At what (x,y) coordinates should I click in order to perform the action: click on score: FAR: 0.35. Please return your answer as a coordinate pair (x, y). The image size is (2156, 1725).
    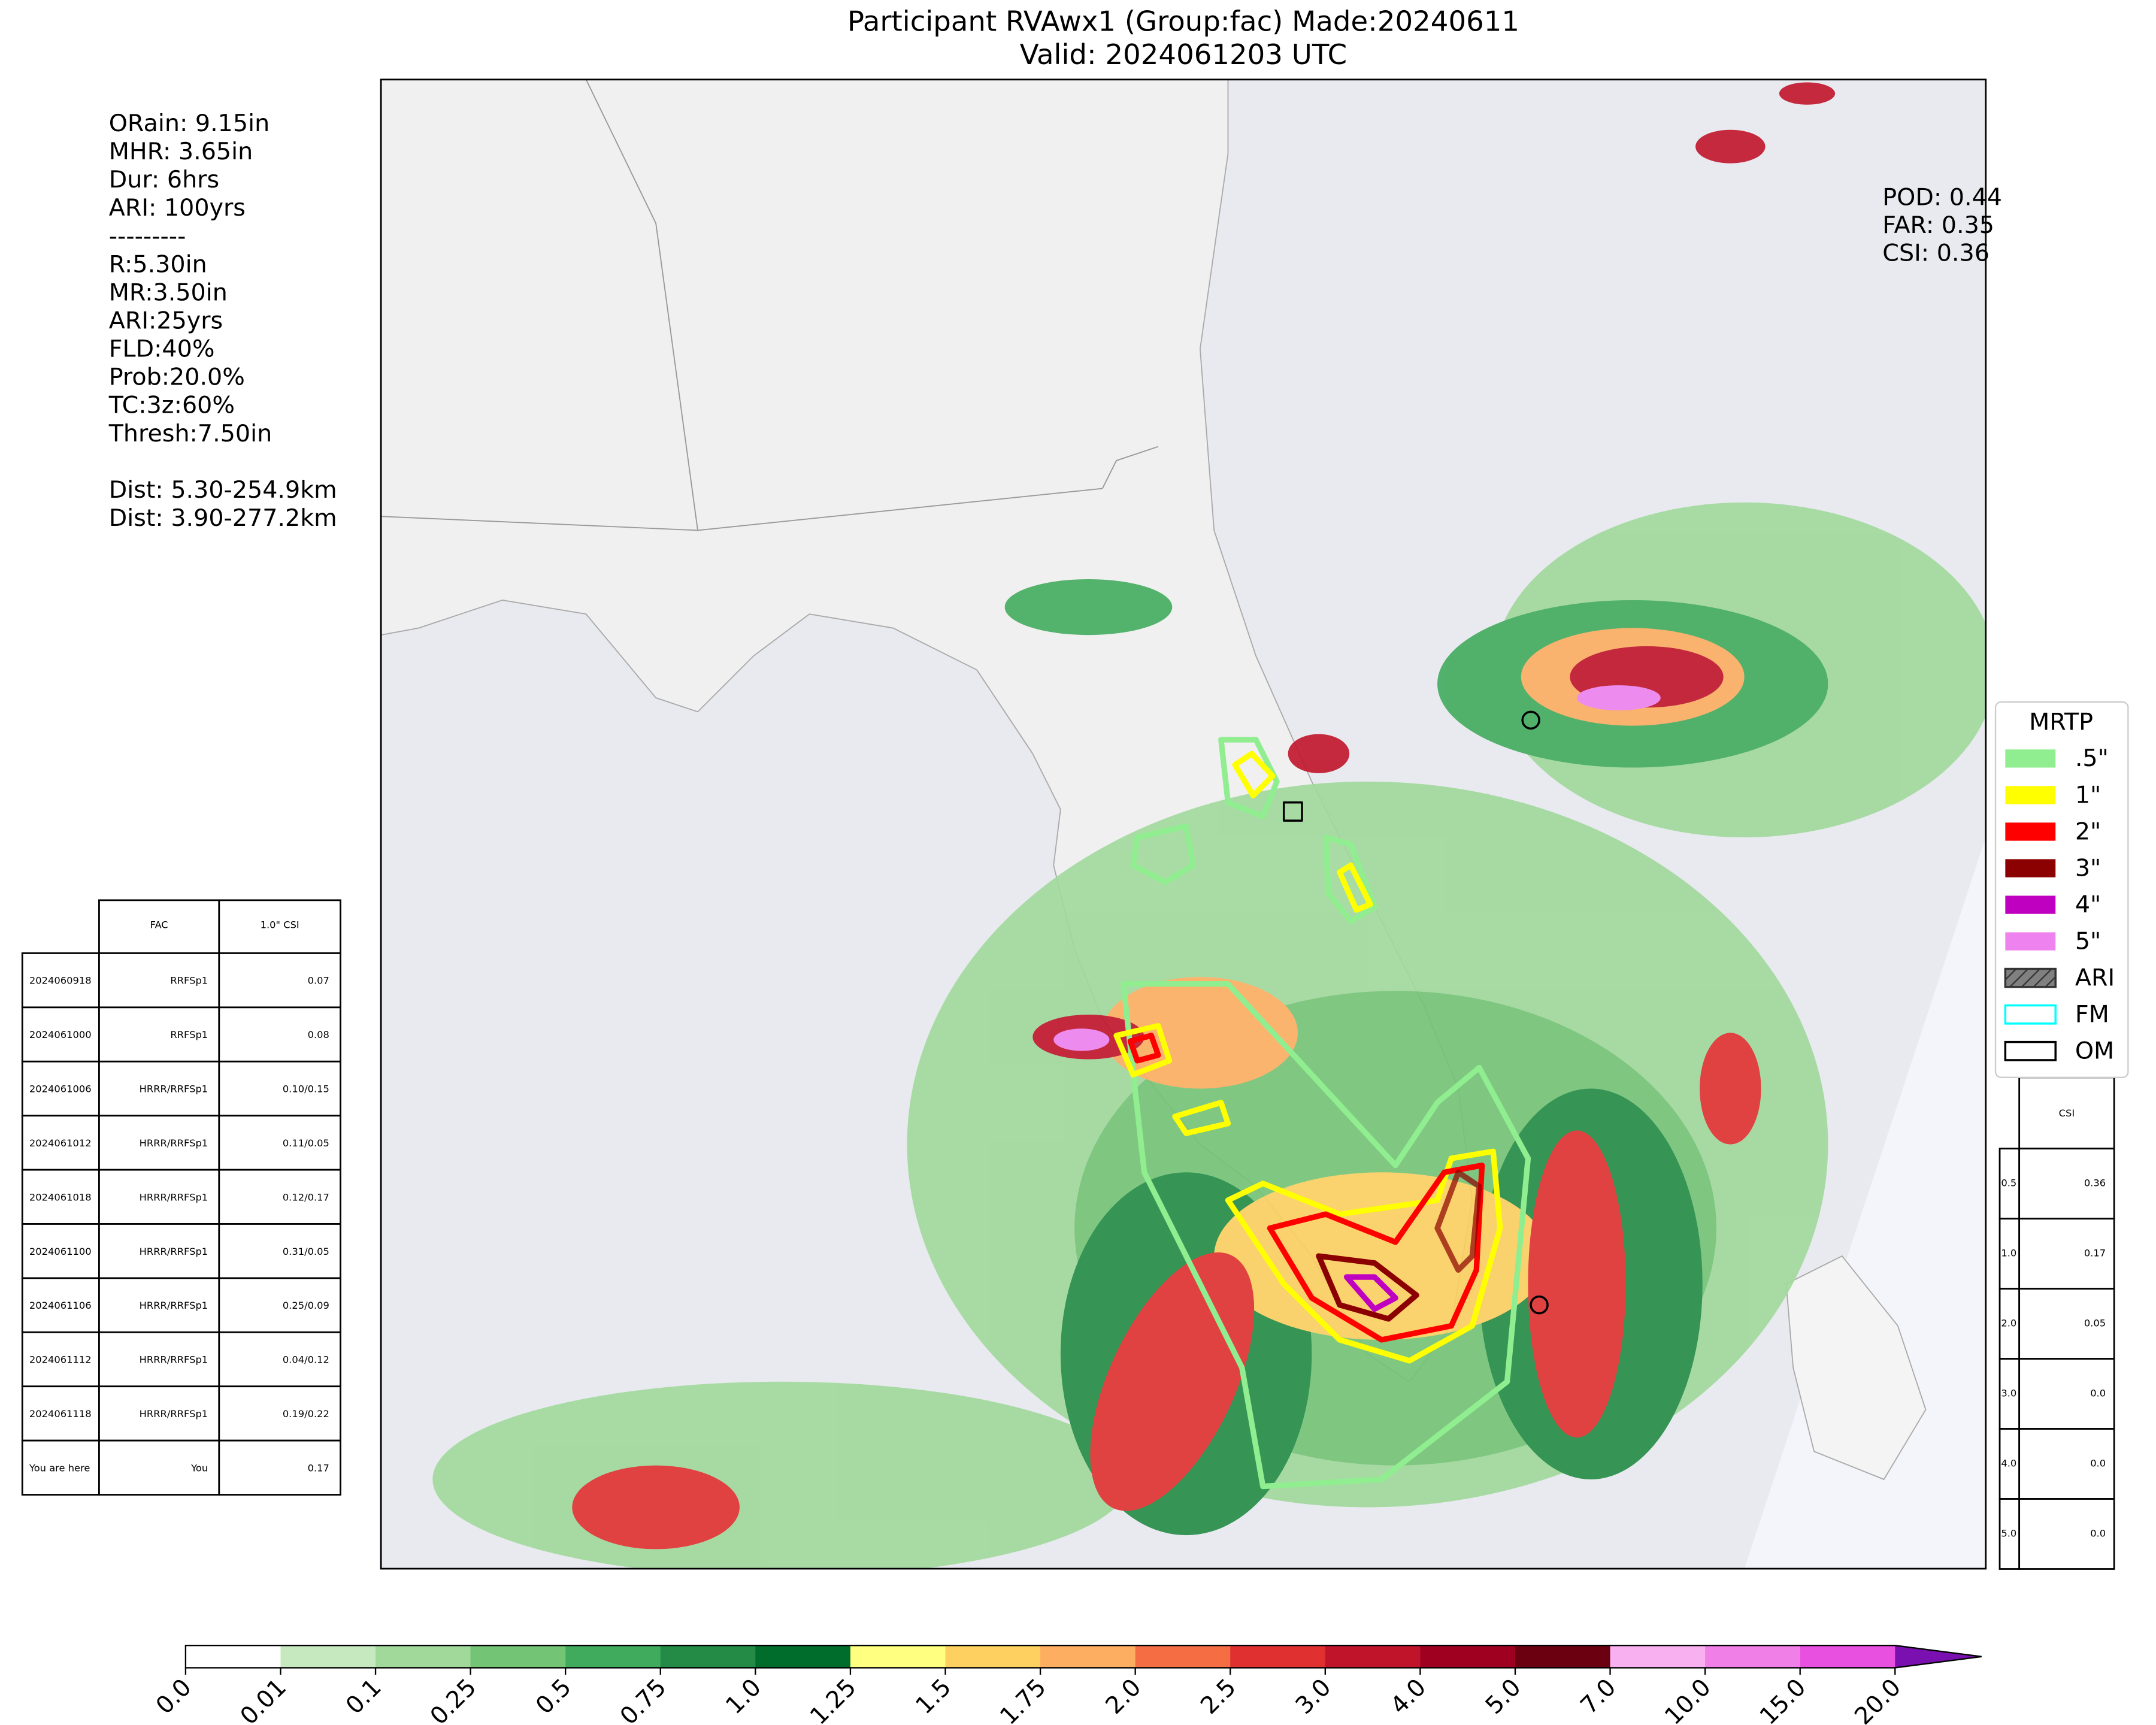
    Looking at the image, I should click on (1938, 225).